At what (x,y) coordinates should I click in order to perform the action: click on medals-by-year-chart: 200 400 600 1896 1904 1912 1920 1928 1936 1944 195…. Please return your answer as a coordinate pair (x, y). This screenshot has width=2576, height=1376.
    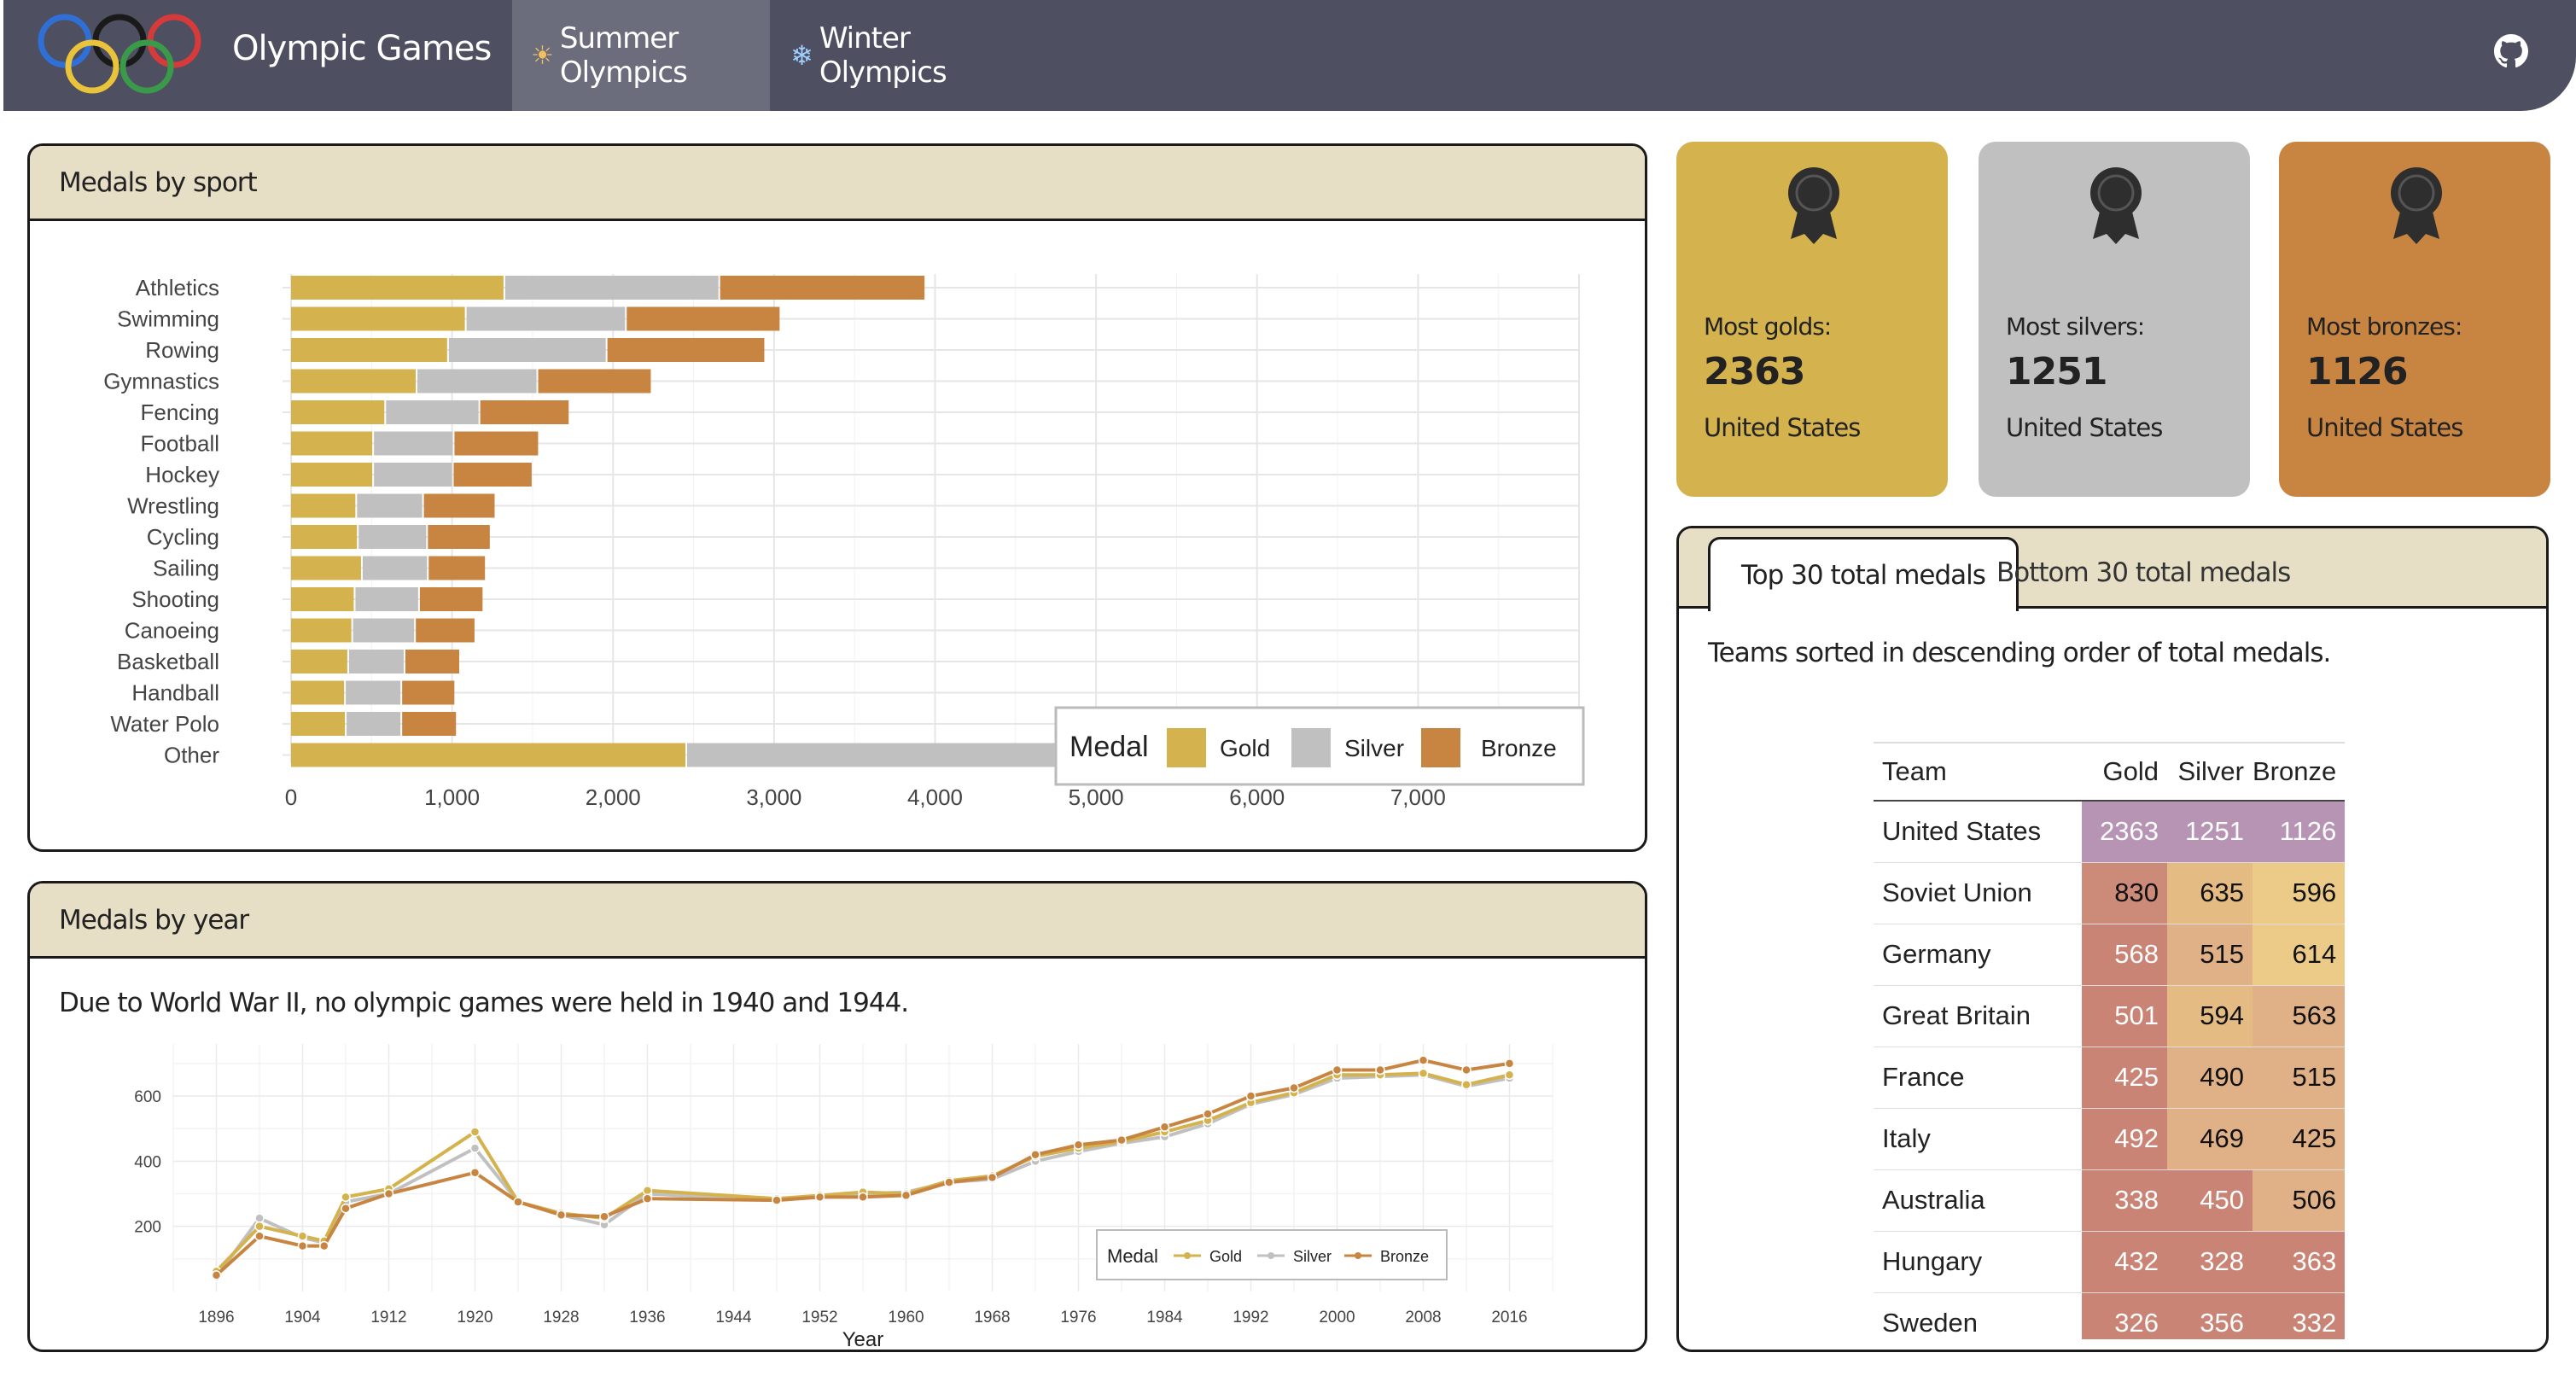
    Looking at the image, I should click on (843, 1197).